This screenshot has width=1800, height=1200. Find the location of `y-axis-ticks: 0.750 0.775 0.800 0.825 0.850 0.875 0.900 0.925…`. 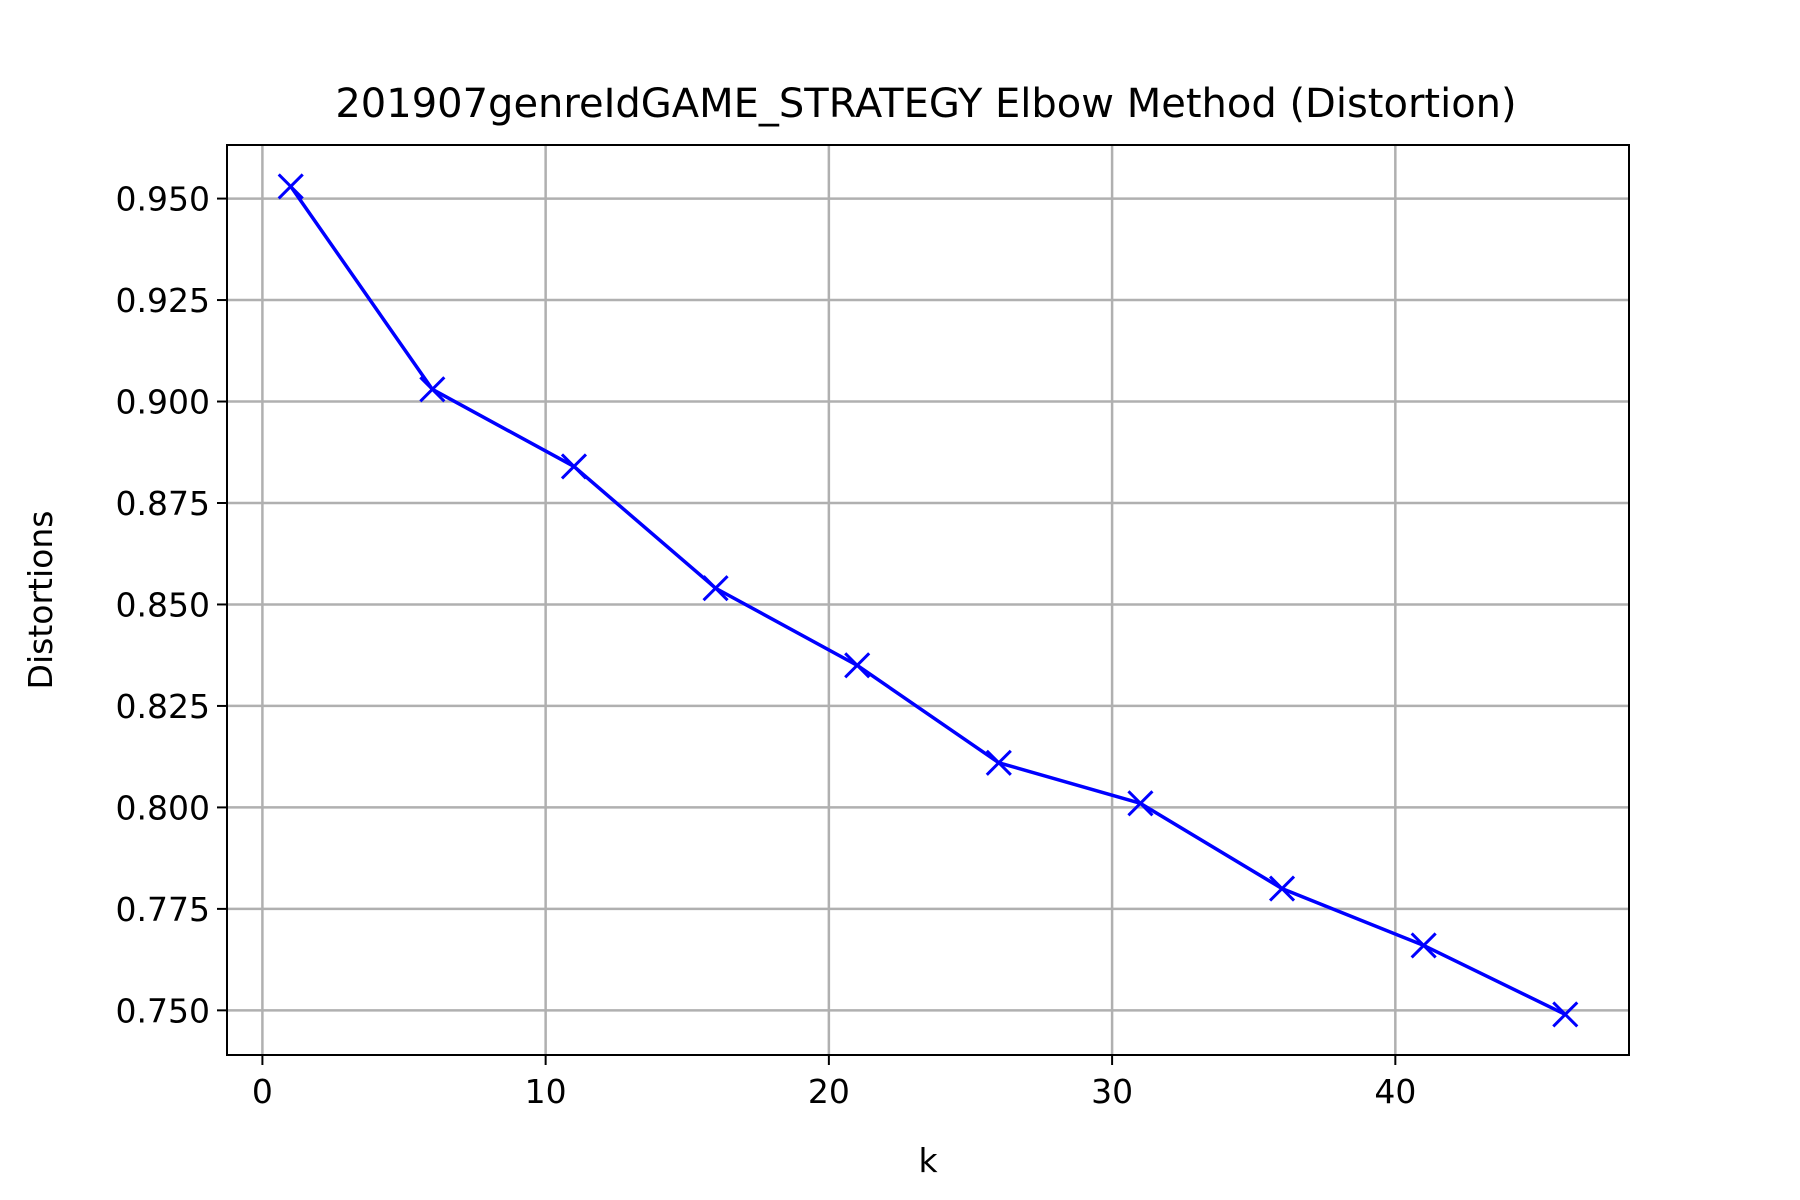

y-axis-ticks: 0.750 0.775 0.800 0.825 0.850 0.875 0.900 0.925… is located at coordinates (171, 605).